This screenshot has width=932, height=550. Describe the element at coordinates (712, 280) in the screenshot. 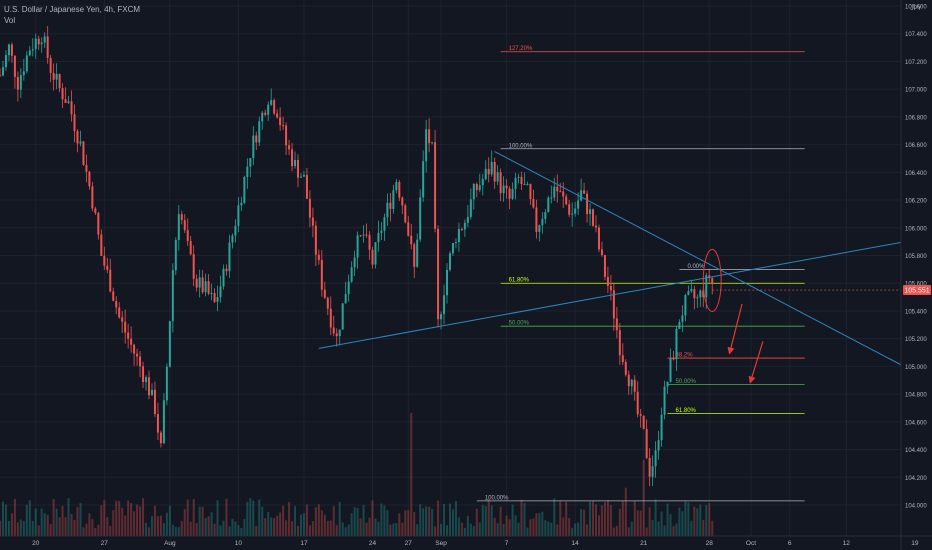

I see `highlight-ellipse` at that location.